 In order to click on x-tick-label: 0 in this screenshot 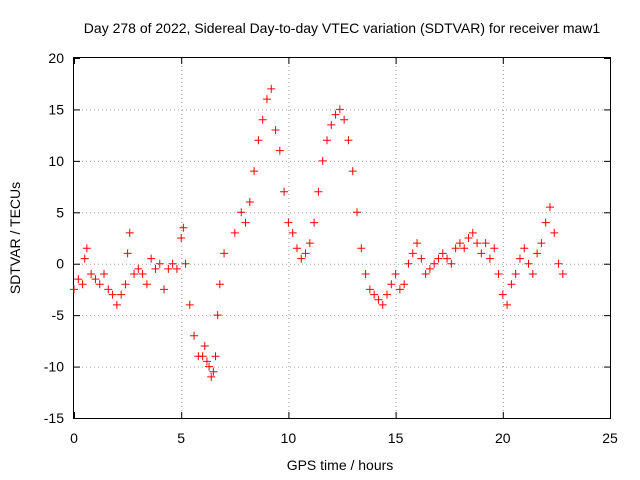, I will do `click(74, 438)`.